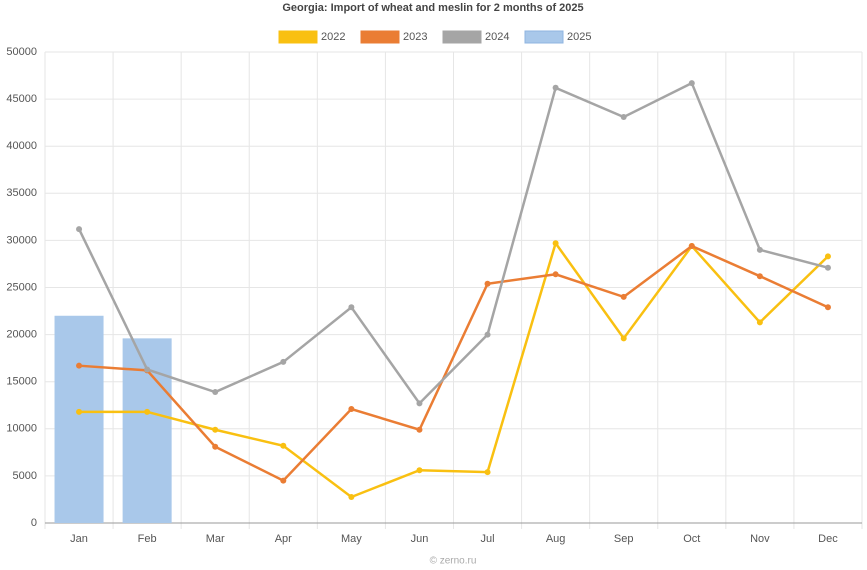  Describe the element at coordinates (333, 37) in the screenshot. I see `legend-label: 2022` at that location.